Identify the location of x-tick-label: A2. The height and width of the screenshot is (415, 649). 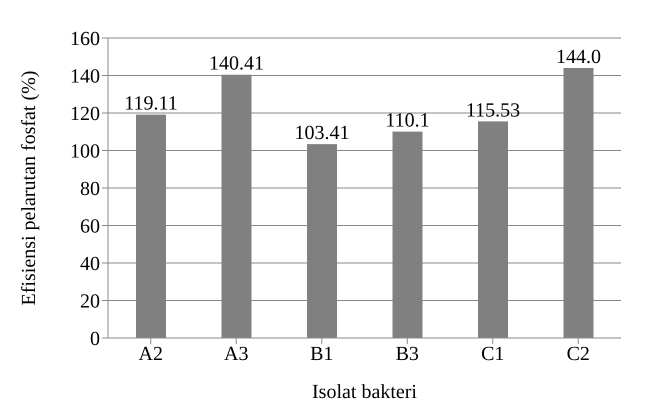
(150, 354).